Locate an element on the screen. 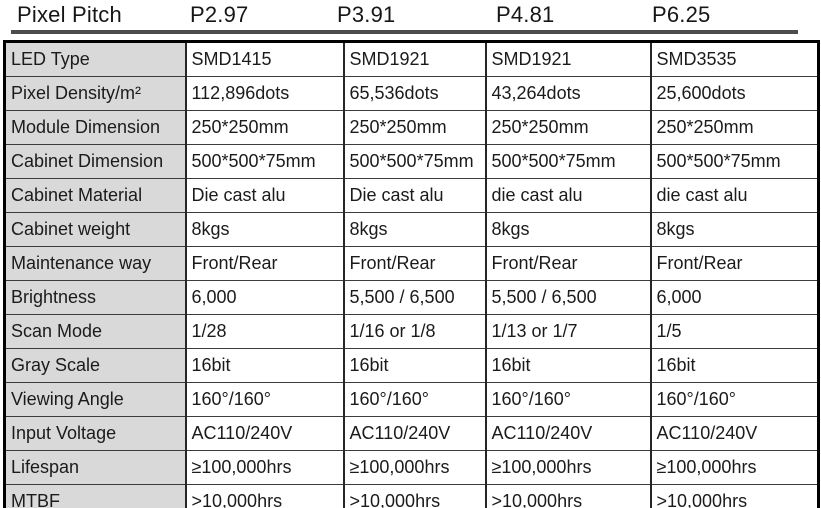 This screenshot has width=821, height=508. cell: 1/5 is located at coordinates (734, 331).